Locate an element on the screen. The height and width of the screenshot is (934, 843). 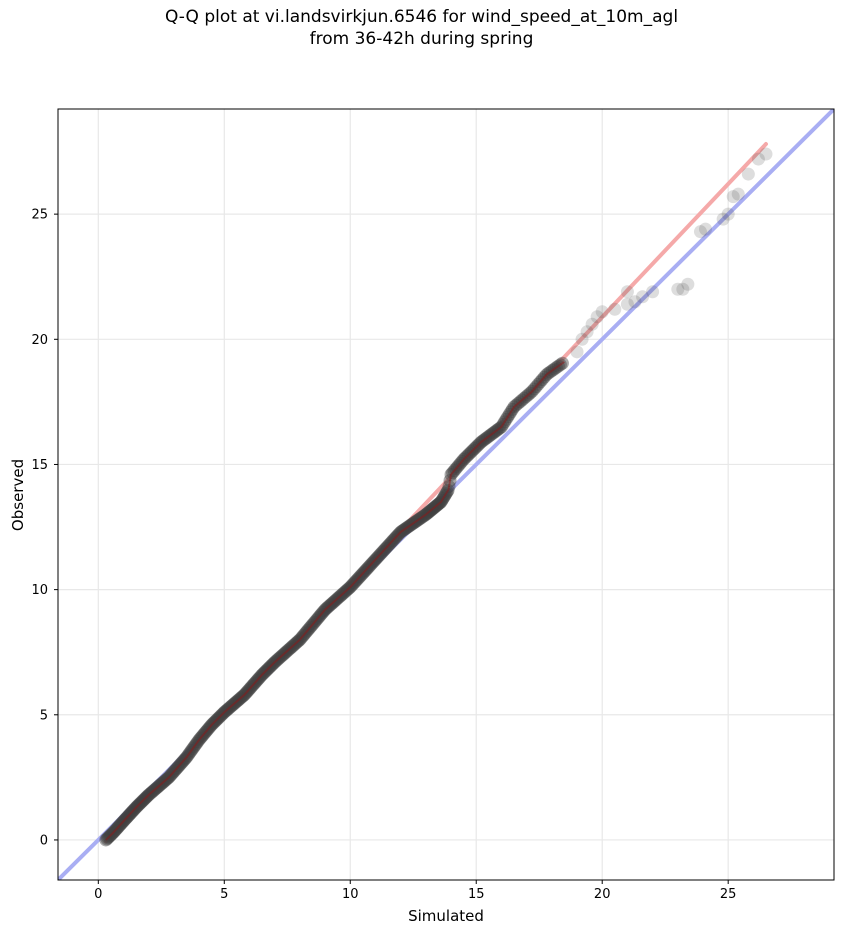
y-tick-label: 25 is located at coordinates (39, 215).